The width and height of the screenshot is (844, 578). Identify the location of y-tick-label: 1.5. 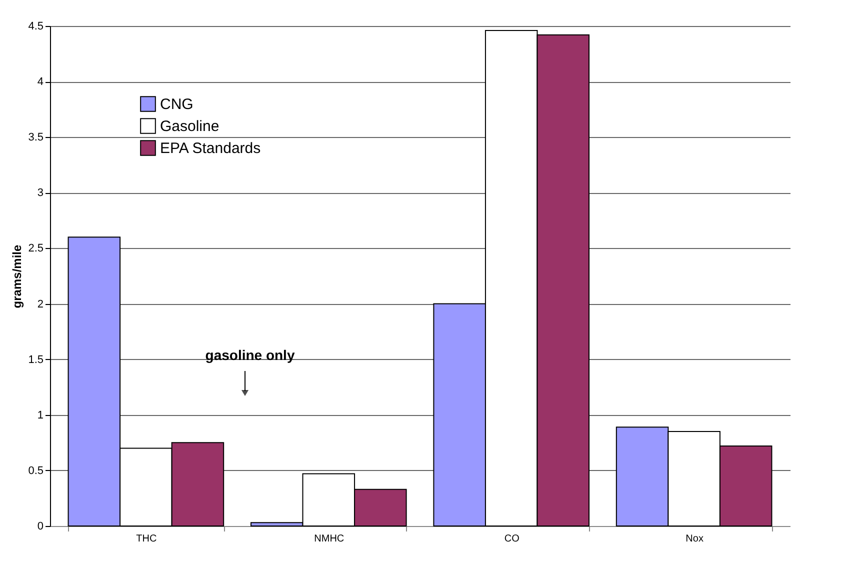
(36, 360).